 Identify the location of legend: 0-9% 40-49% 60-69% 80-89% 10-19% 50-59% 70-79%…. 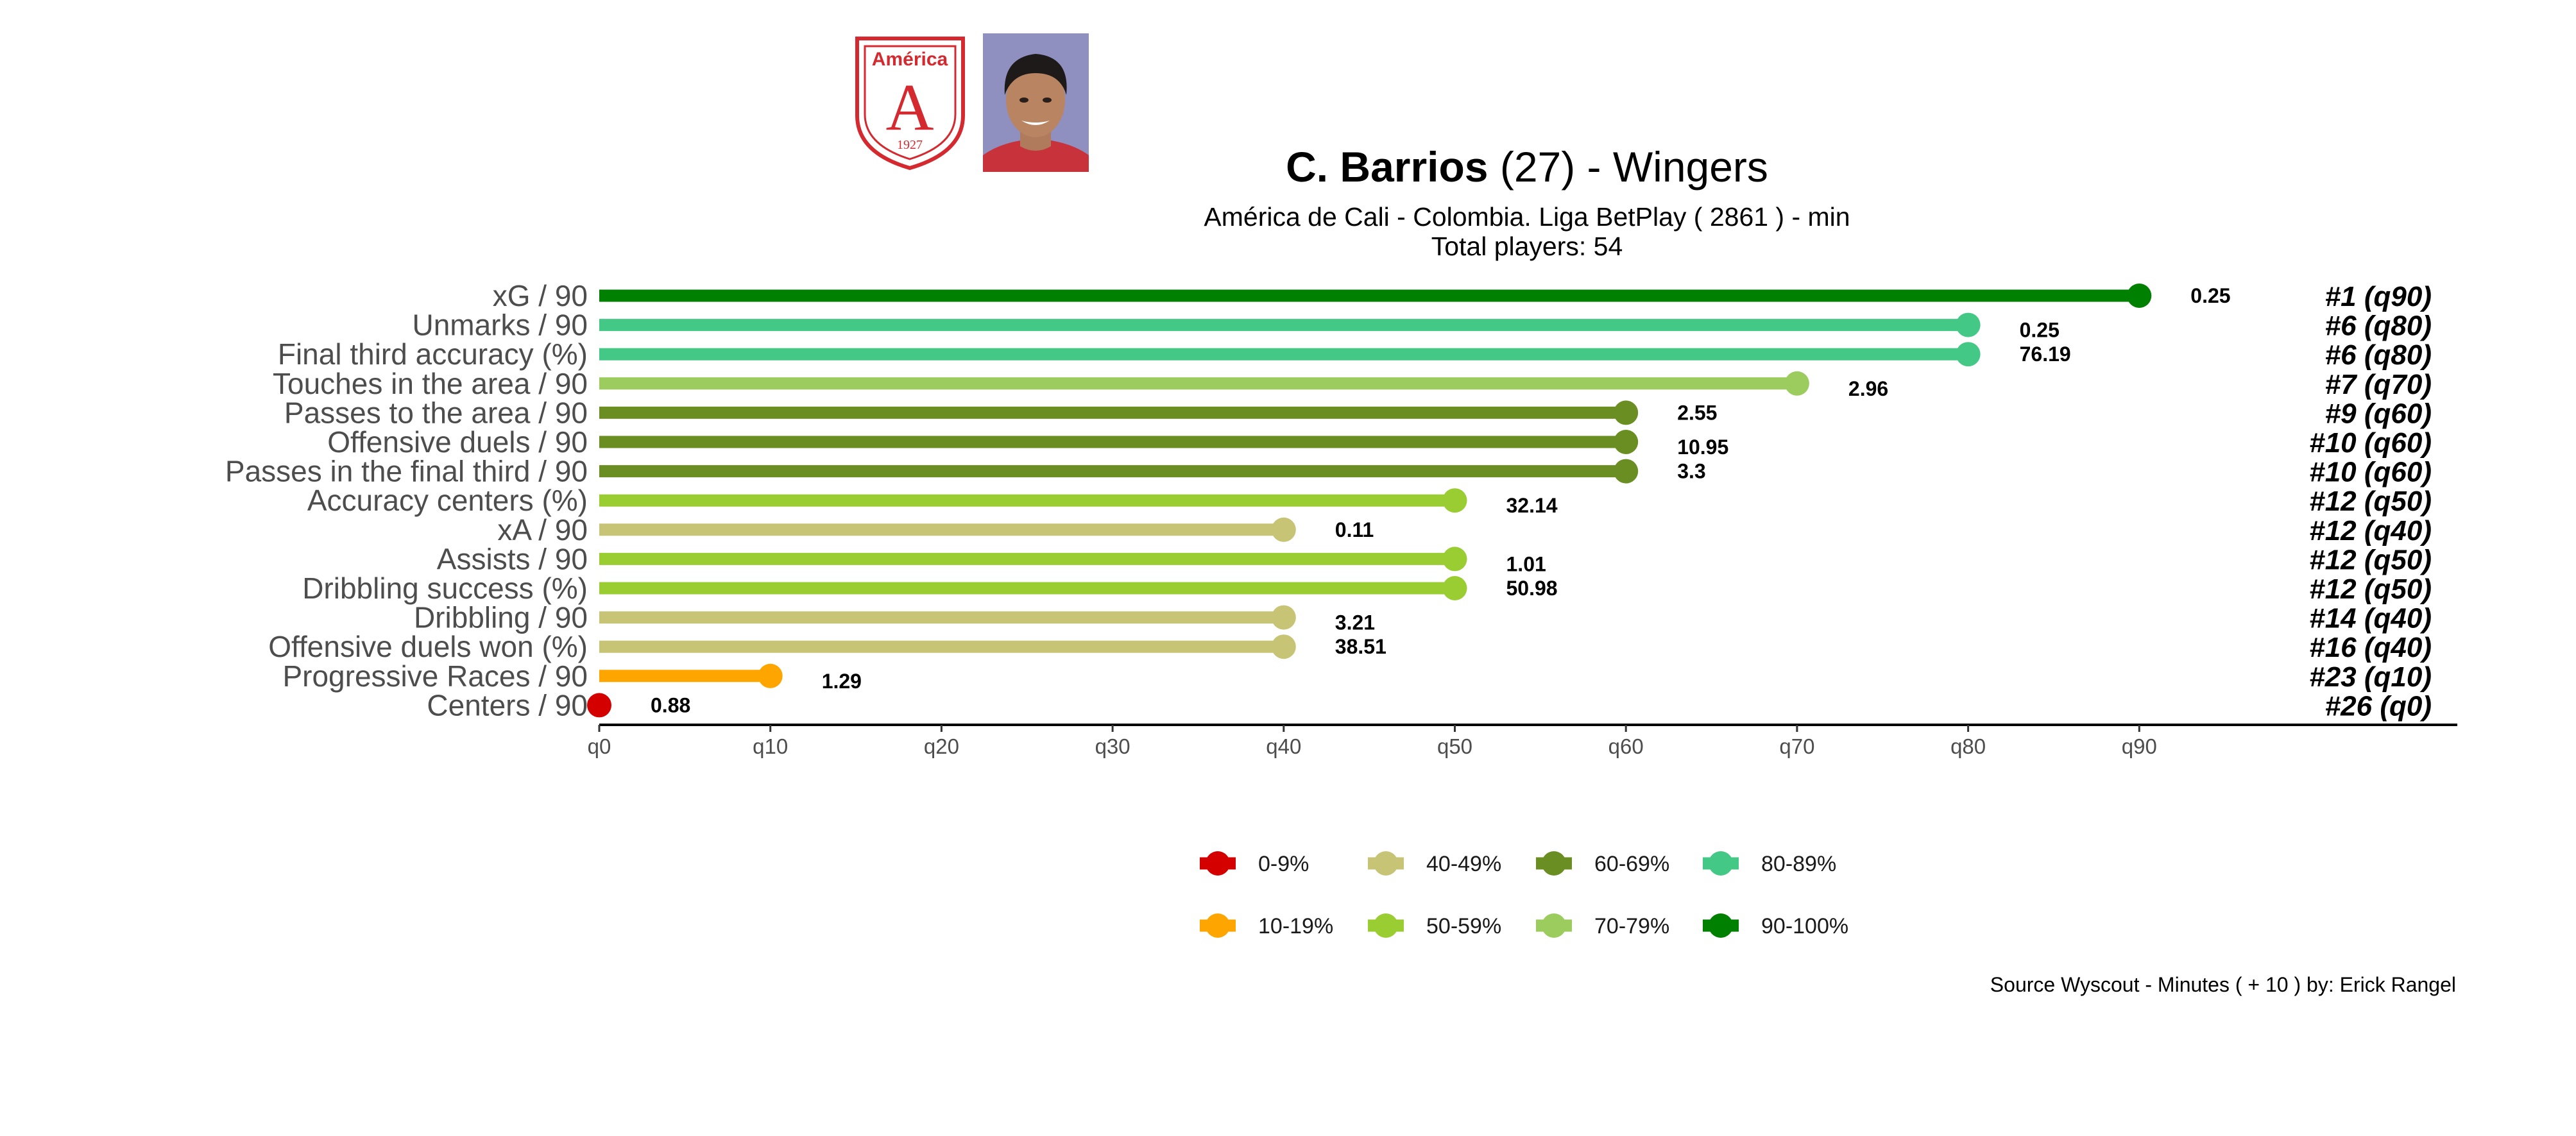
(1524, 894).